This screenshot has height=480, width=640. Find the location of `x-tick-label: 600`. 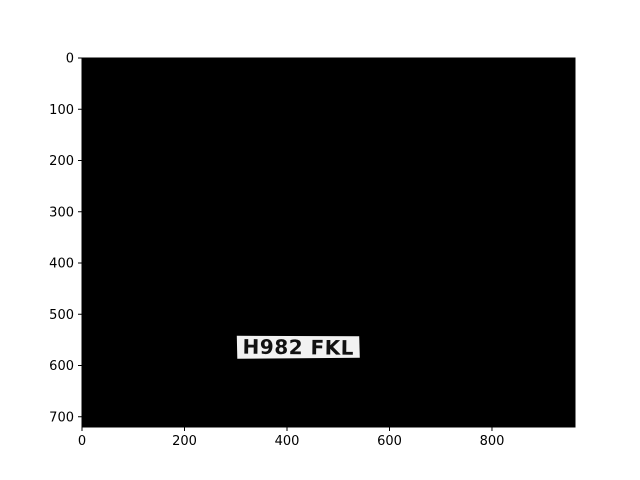

x-tick-label: 600 is located at coordinates (389, 441).